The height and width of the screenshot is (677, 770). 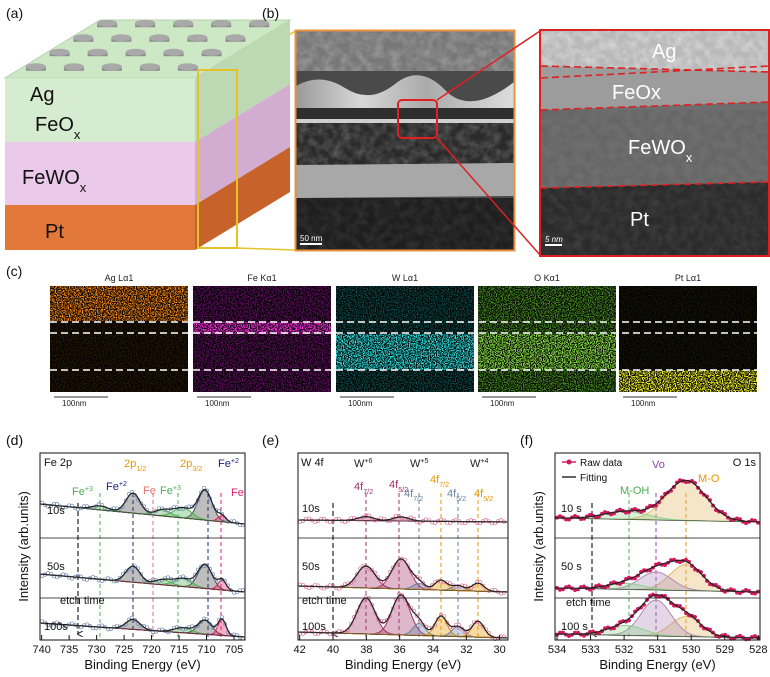 I want to click on peak-annotation: W+4, so click(x=479, y=463).